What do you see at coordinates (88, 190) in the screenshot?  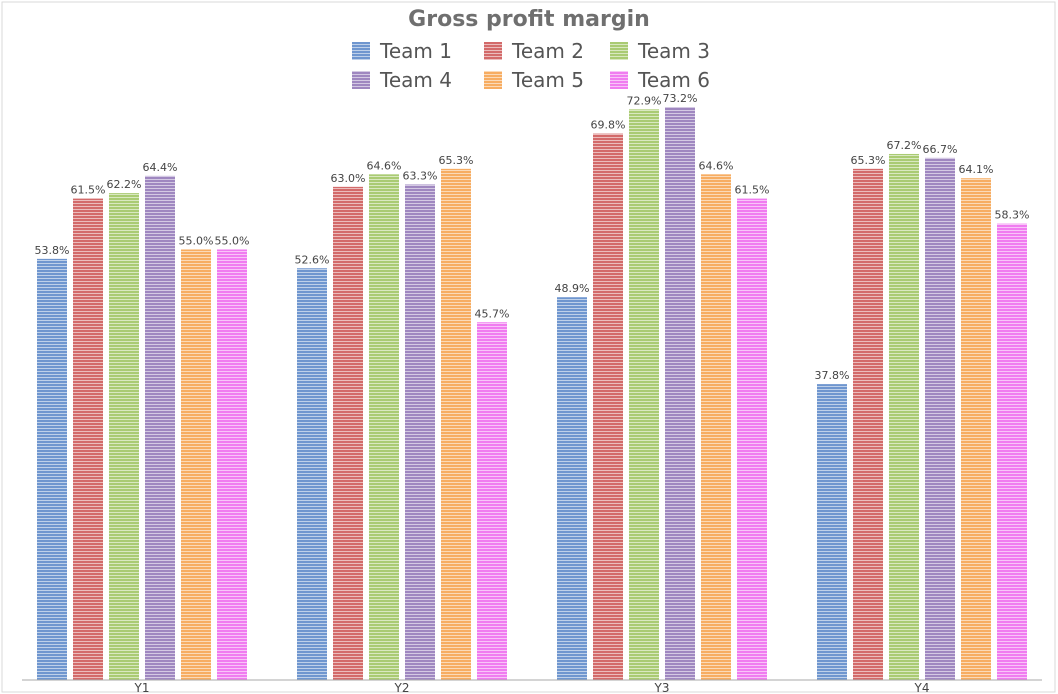 I see `data-label-y1-team-2: 61.5%` at bounding box center [88, 190].